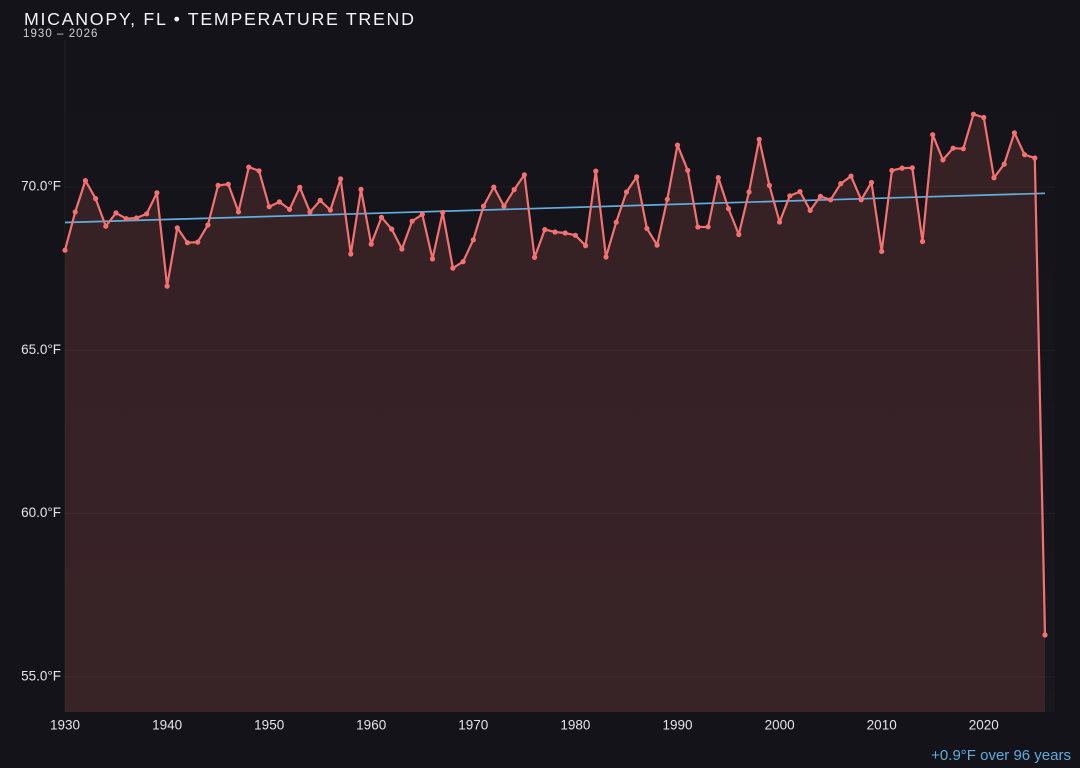 This screenshot has height=768, width=1080. What do you see at coordinates (41, 349) in the screenshot?
I see `svg-text: 65.0°F` at bounding box center [41, 349].